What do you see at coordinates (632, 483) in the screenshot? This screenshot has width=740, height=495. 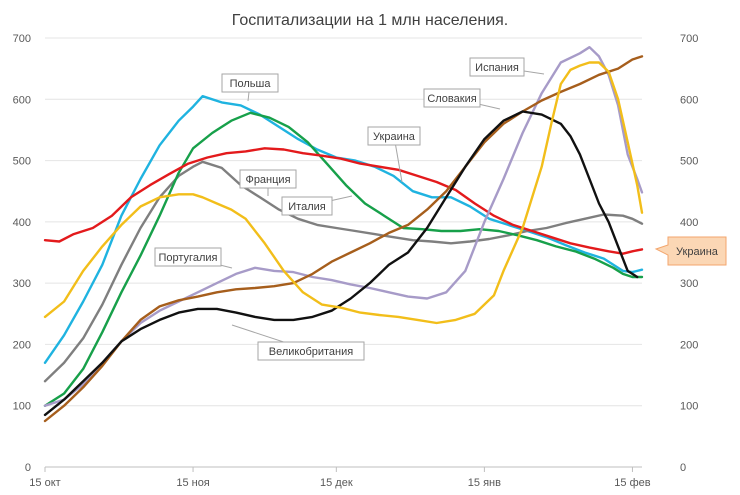 I see `x-tick-label: 15 фев` at bounding box center [632, 483].